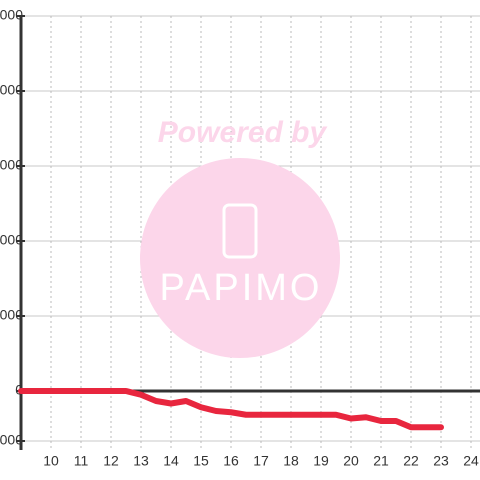  What do you see at coordinates (321, 461) in the screenshot?
I see `x-tick-label: 19` at bounding box center [321, 461].